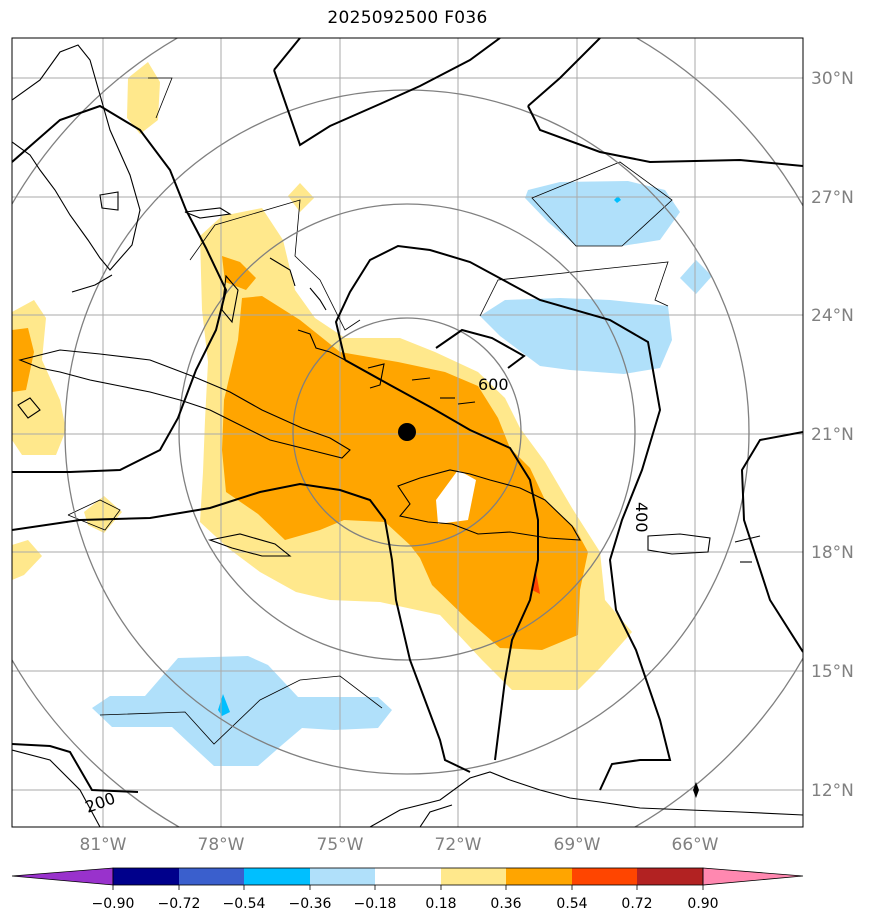  What do you see at coordinates (641, 517) in the screenshot?
I see `contour-label-400: 400` at bounding box center [641, 517].